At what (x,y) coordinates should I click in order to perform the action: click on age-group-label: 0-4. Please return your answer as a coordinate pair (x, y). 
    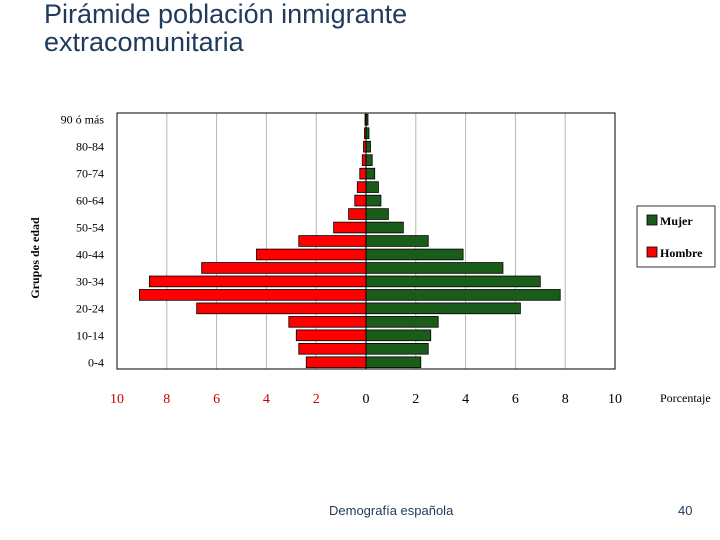
    Looking at the image, I should click on (96, 362).